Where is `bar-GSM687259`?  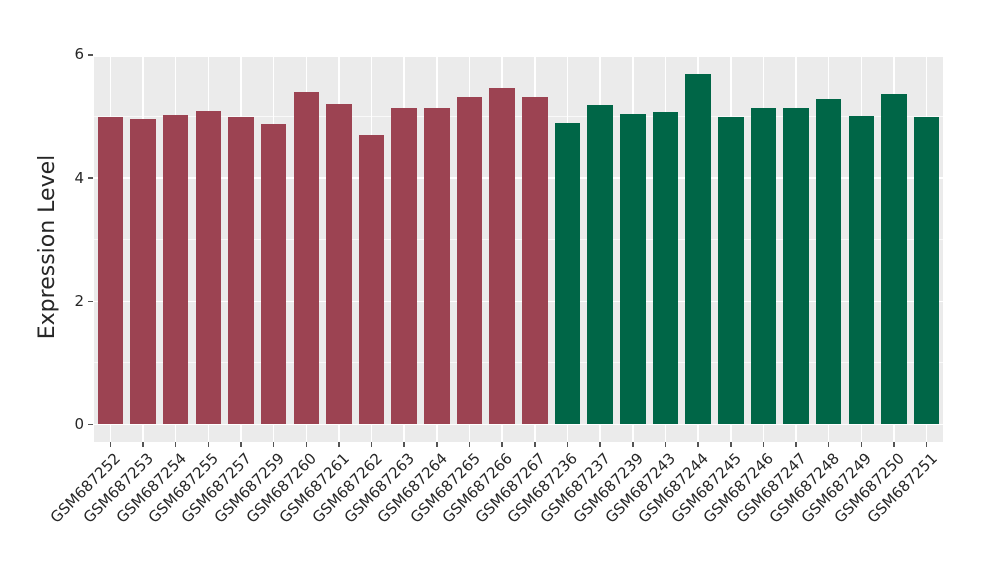 bar-GSM687259 is located at coordinates (273, 274).